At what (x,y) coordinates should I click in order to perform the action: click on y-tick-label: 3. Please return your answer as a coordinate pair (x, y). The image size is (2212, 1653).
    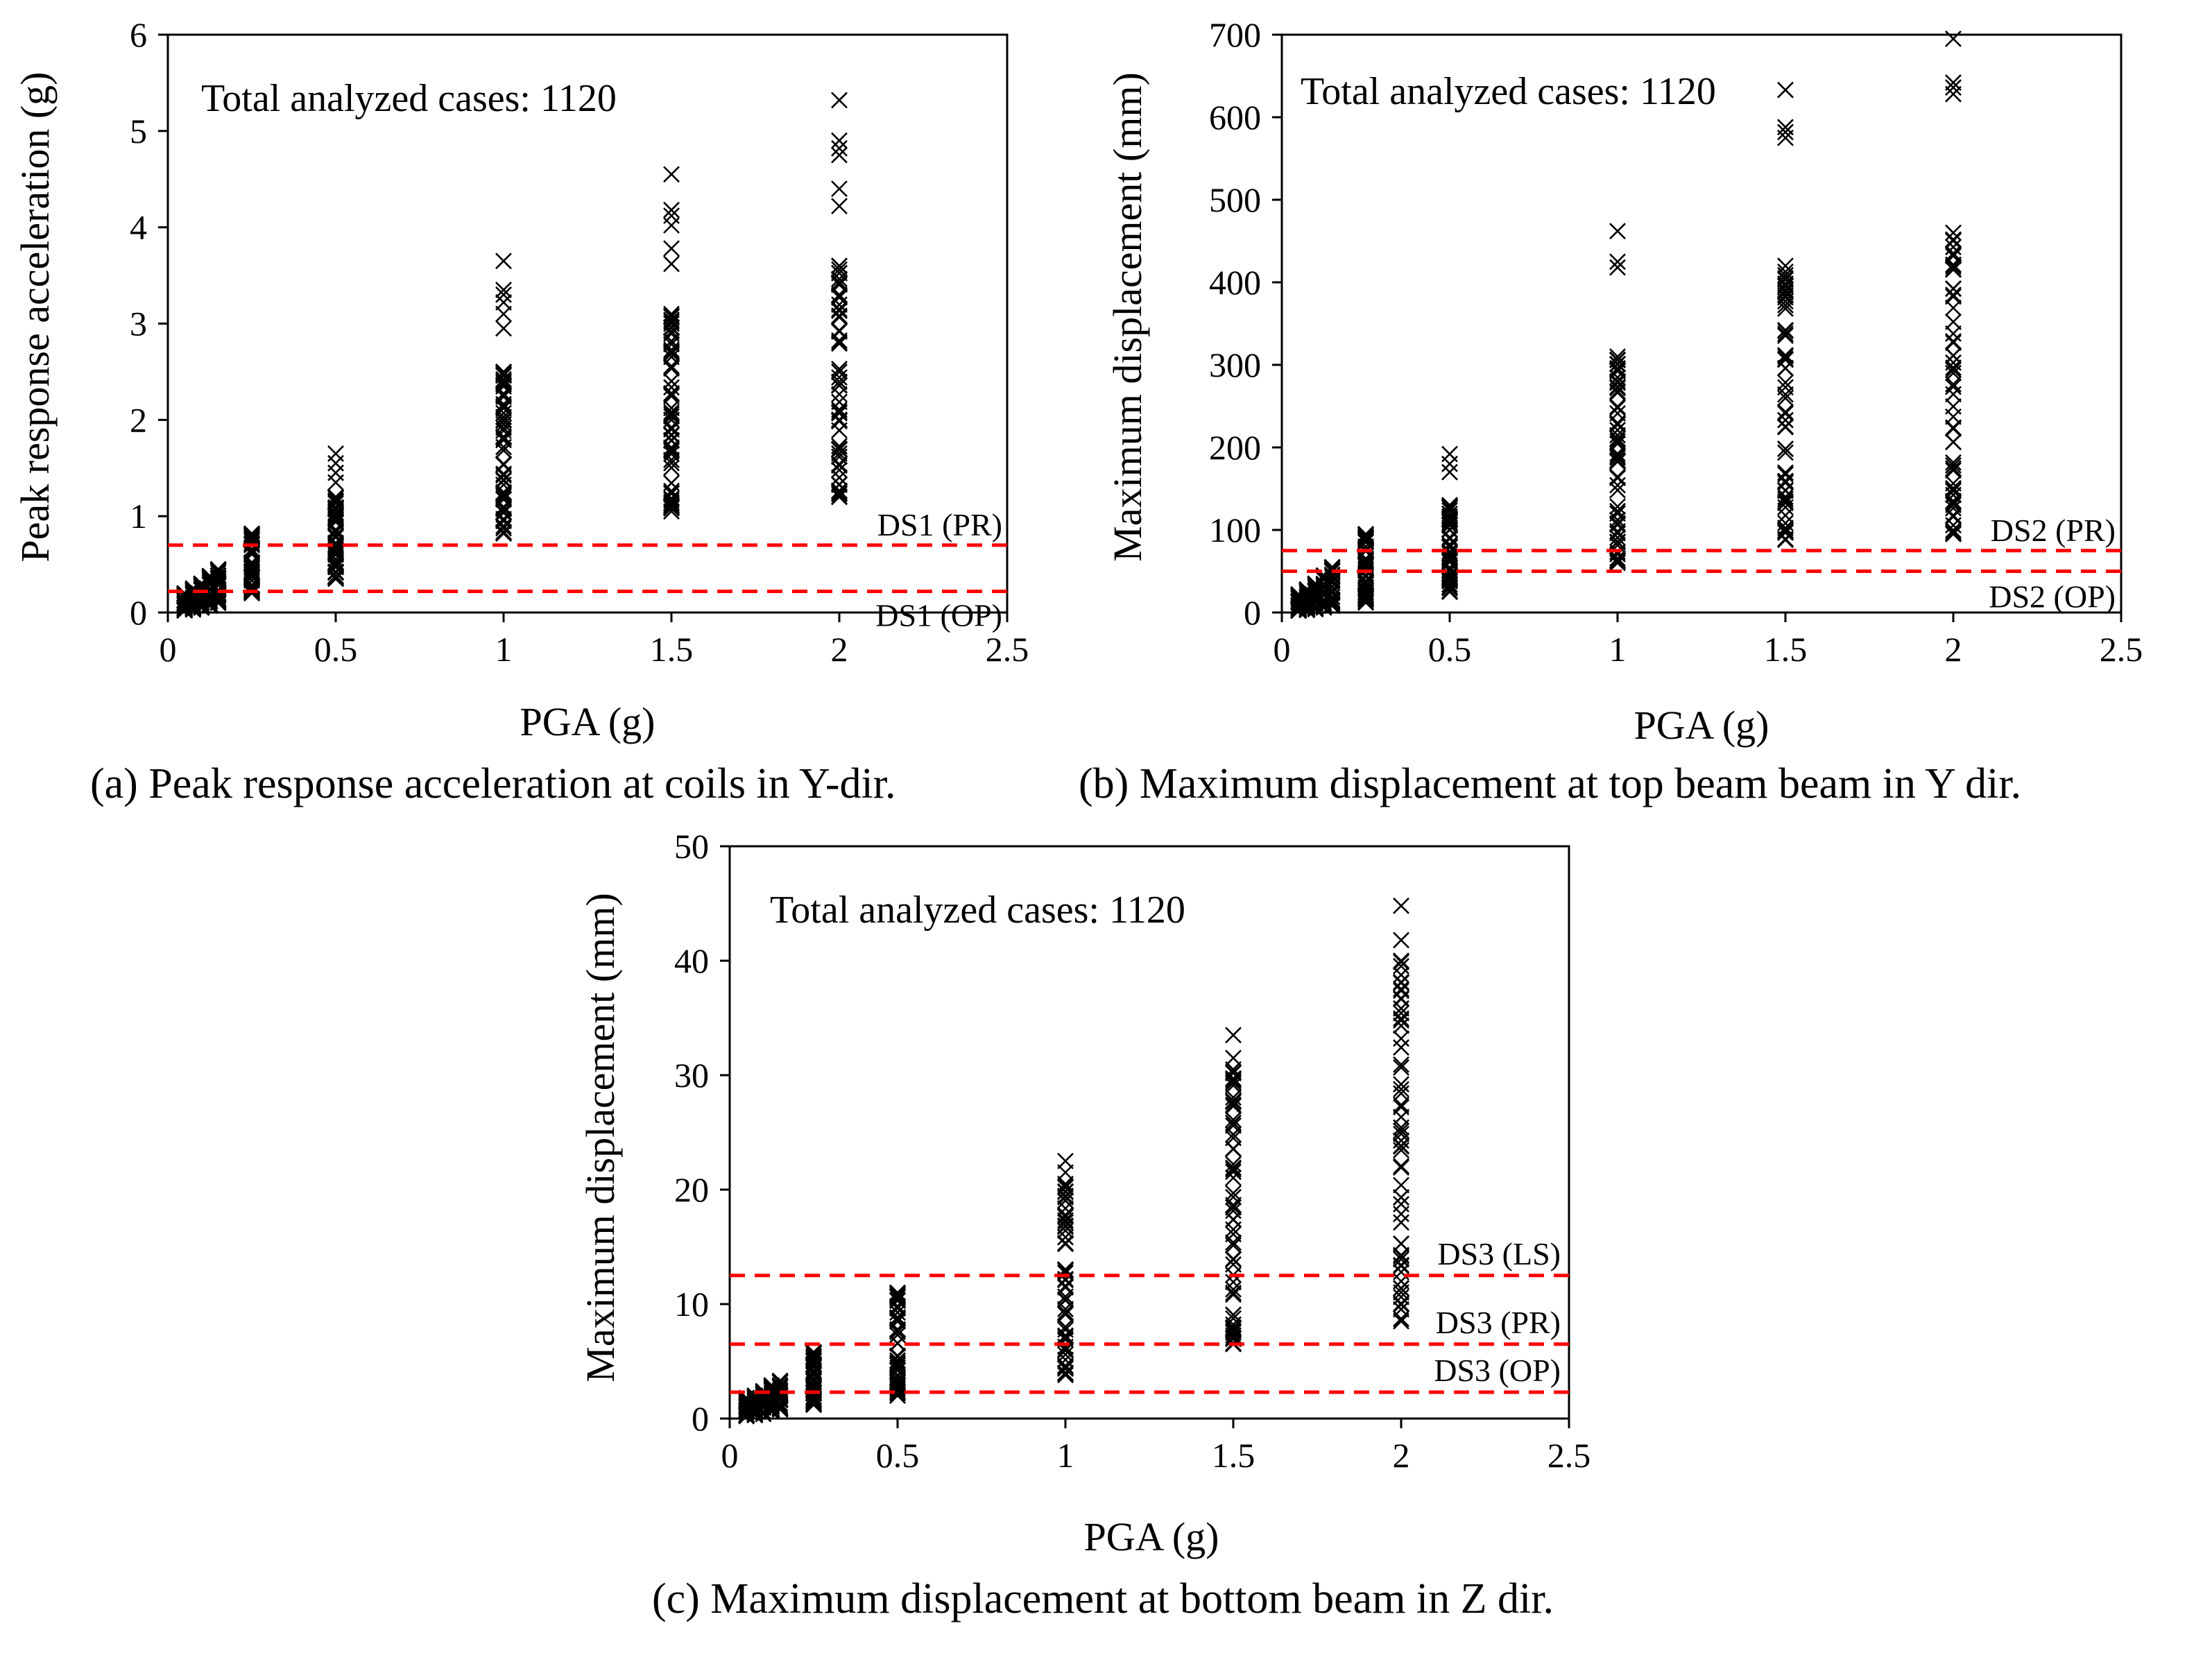
    Looking at the image, I should click on (138, 324).